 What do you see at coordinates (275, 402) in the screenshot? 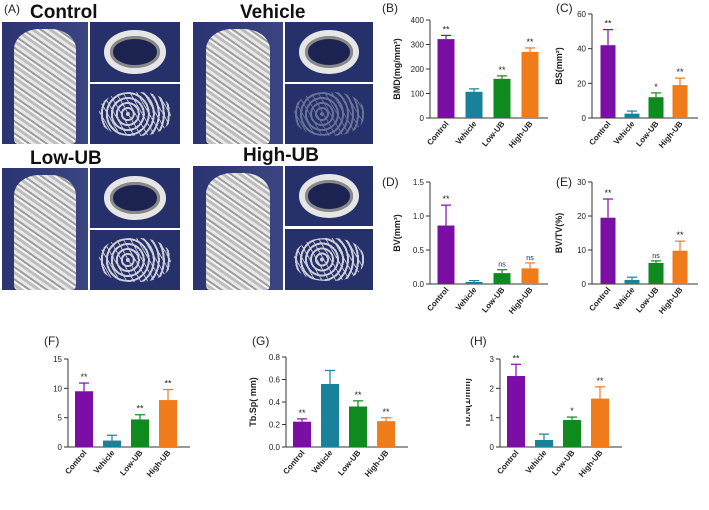
I see `y-tick-label: 0.4` at bounding box center [275, 402].